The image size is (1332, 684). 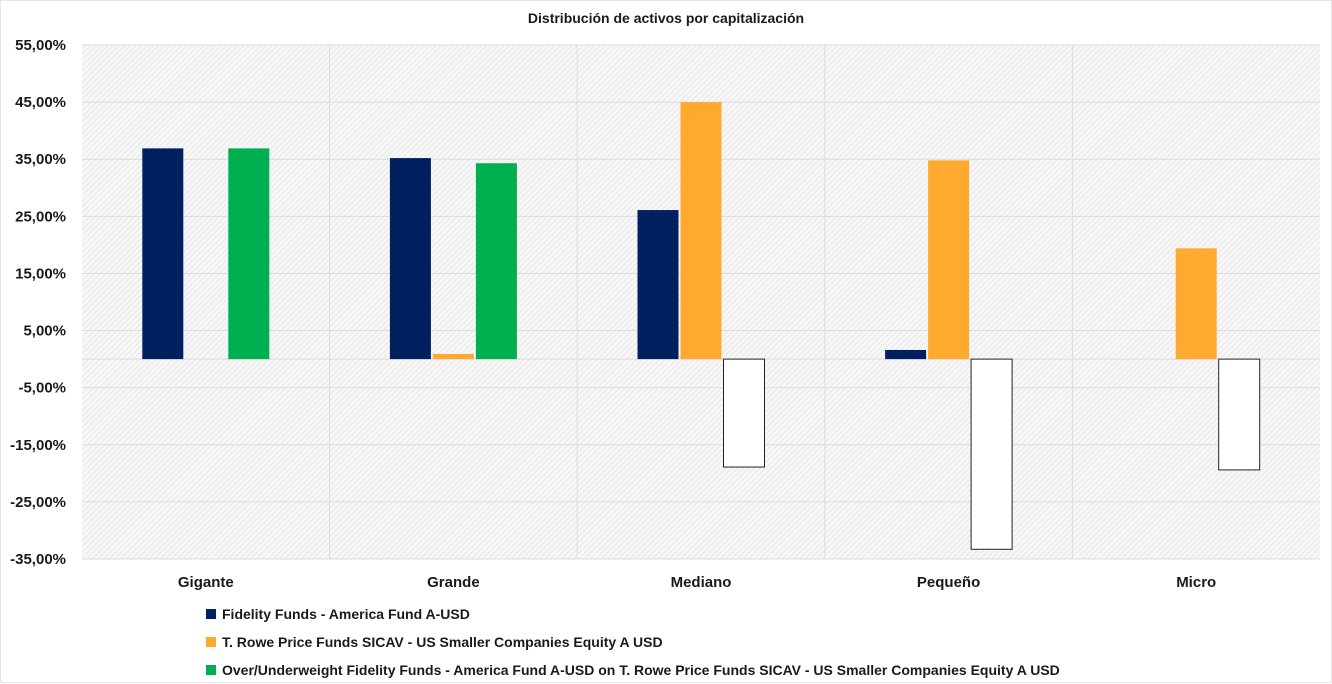 What do you see at coordinates (42, 388) in the screenshot?
I see `y-tick-label: -5,00%` at bounding box center [42, 388].